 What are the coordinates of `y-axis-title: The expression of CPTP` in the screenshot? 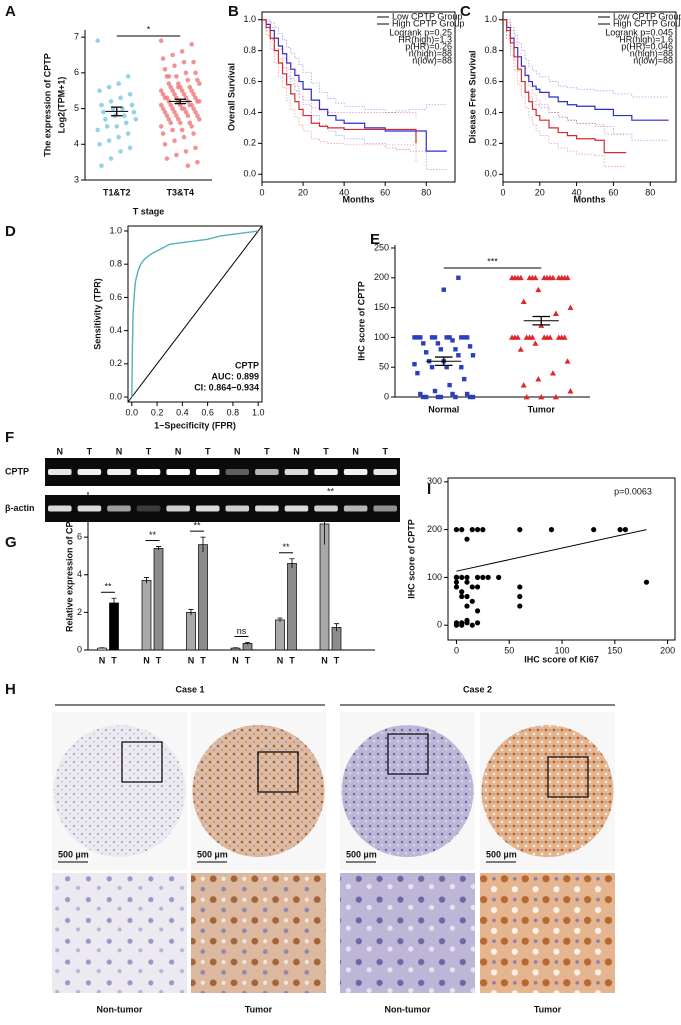 It's located at (47, 105).